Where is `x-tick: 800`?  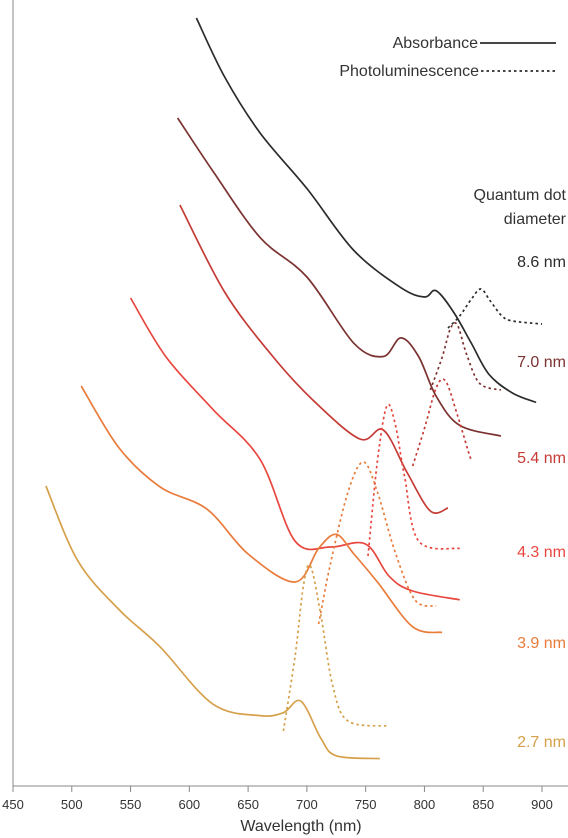 x-tick: 800 is located at coordinates (425, 799).